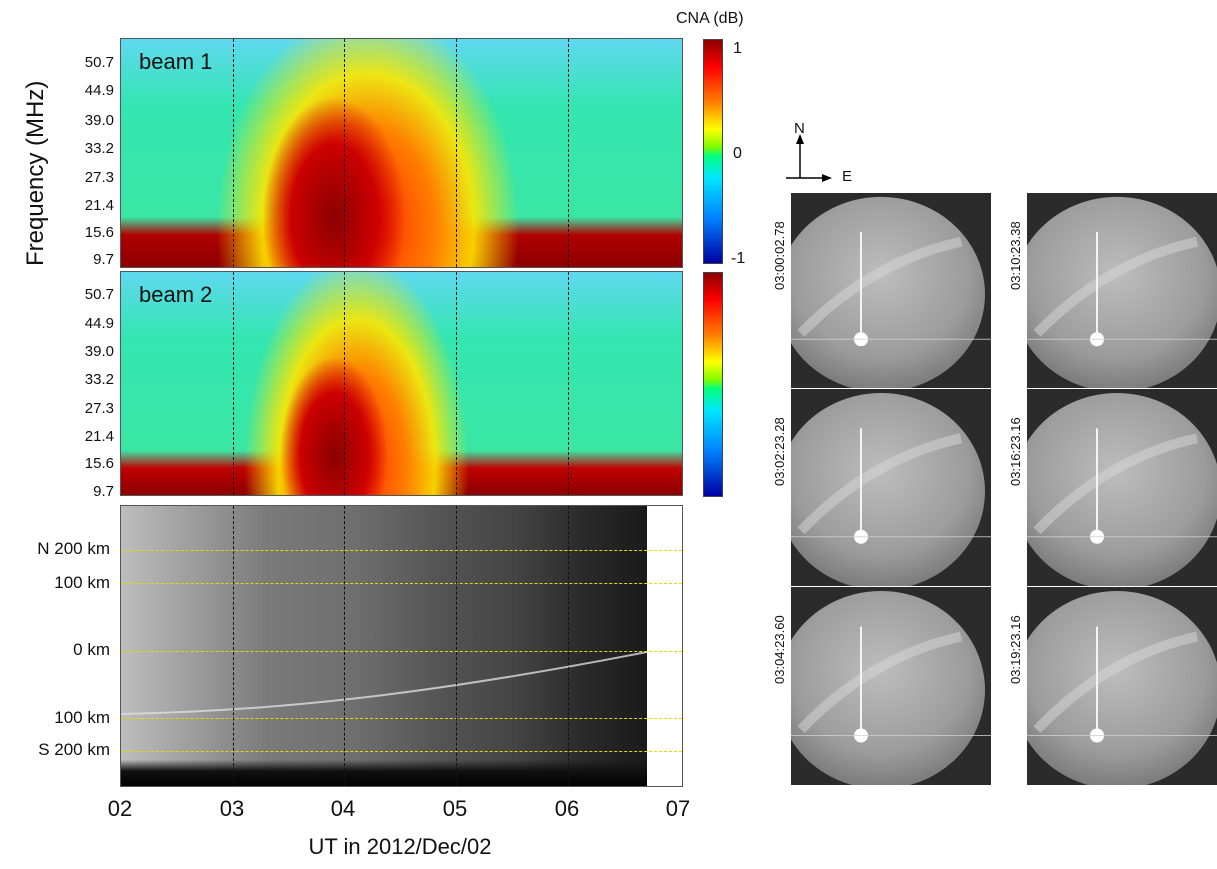  Describe the element at coordinates (232, 808) in the screenshot. I see `xtick: 03` at that location.